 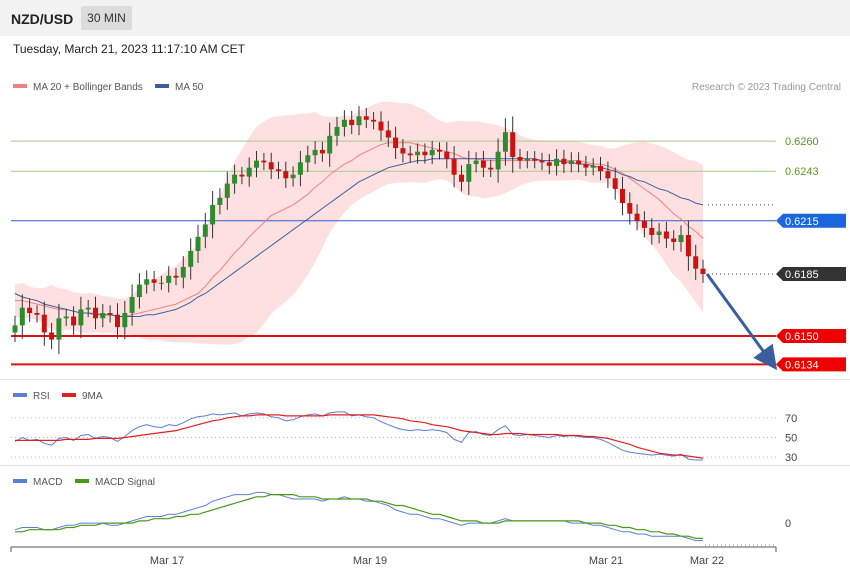 What do you see at coordinates (802, 172) in the screenshot?
I see `level-label-0.6243: 0.6243` at bounding box center [802, 172].